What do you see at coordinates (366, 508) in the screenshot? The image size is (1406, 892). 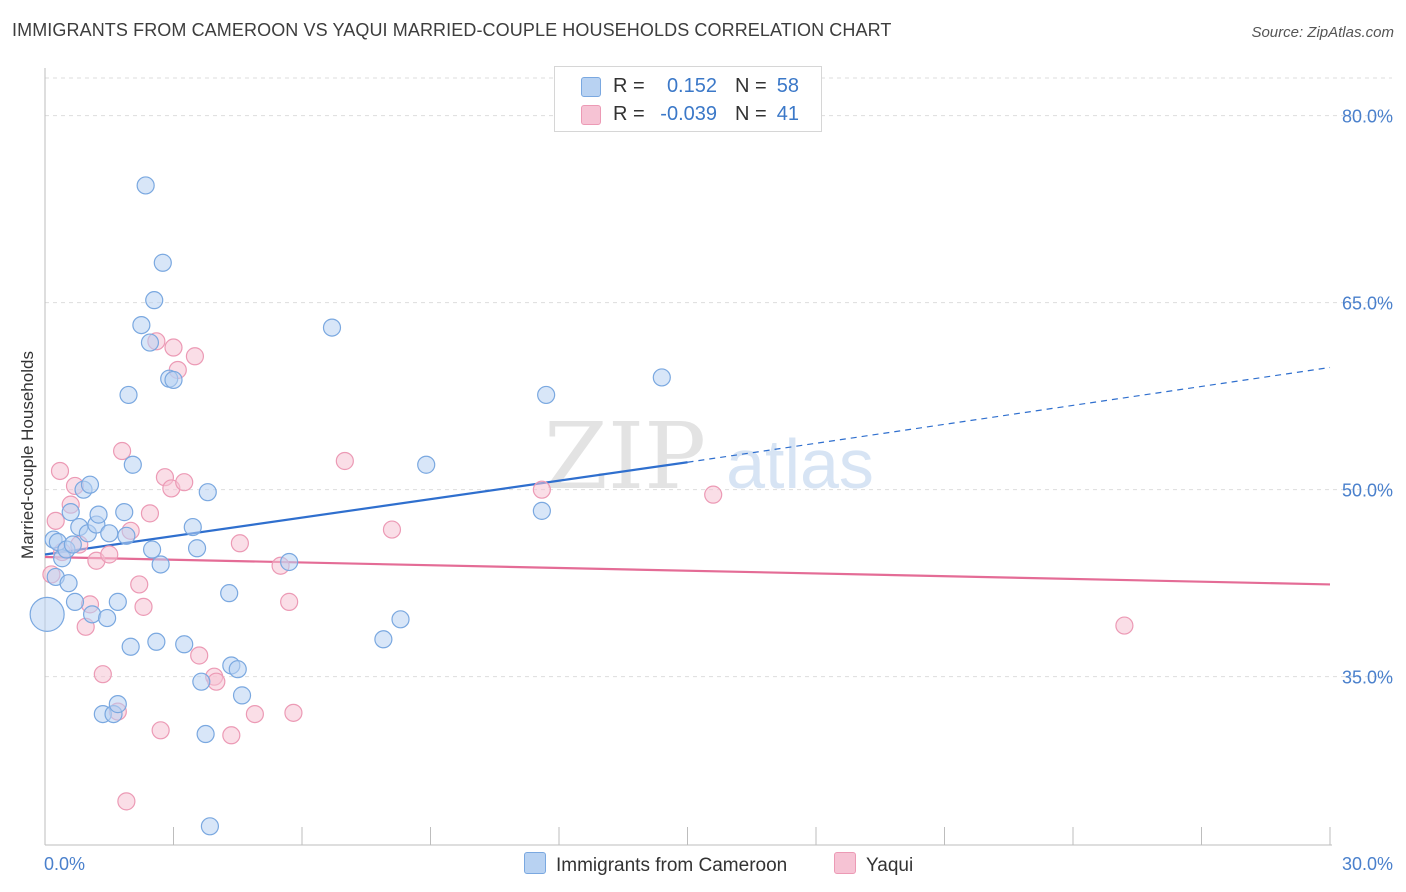 I see `trend-line-cameroon` at bounding box center [366, 508].